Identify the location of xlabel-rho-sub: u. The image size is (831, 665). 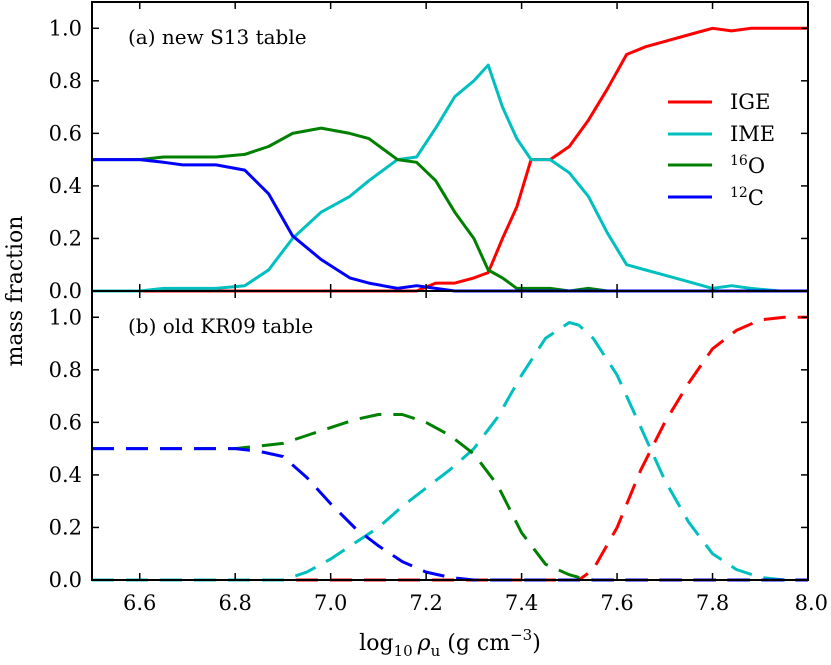
(436, 651).